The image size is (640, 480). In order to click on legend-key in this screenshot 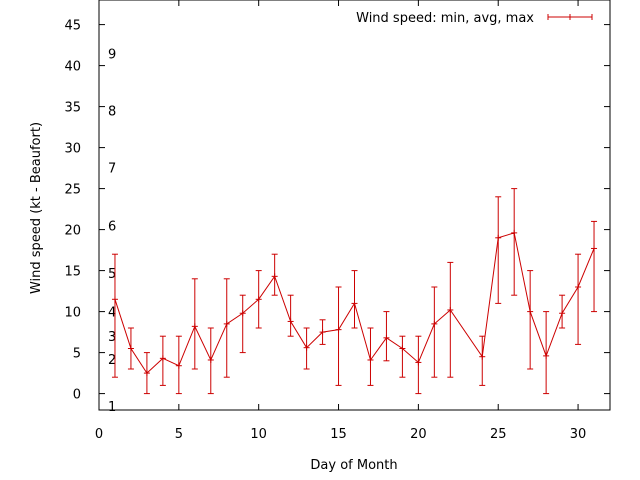, I will do `click(570, 17)`.